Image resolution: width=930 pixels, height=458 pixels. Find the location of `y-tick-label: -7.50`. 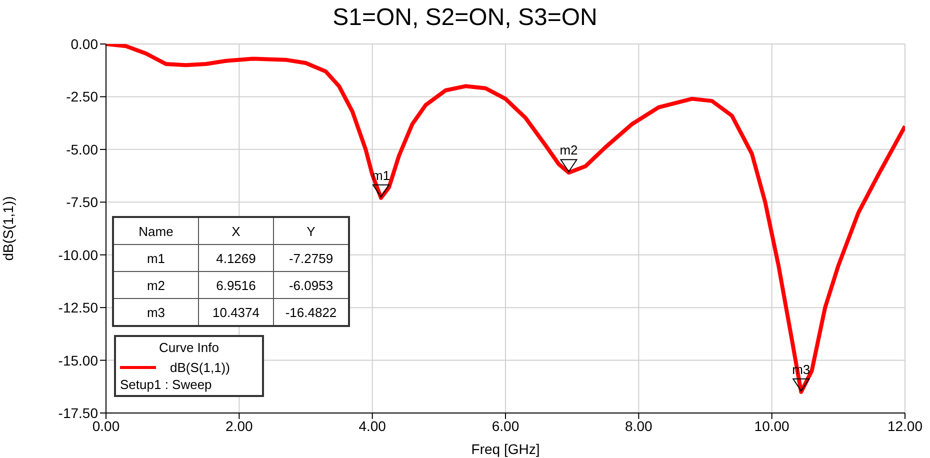

y-tick-label: -7.50 is located at coordinates (82, 202).